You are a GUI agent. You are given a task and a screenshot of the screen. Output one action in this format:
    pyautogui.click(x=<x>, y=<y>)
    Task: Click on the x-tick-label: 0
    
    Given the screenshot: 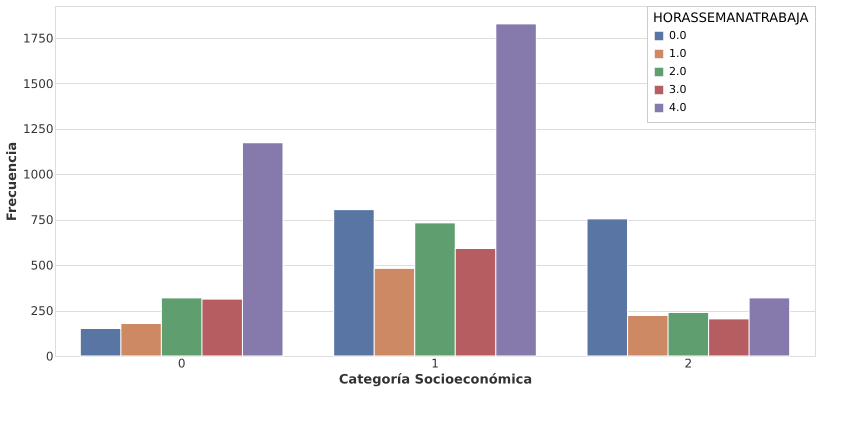 What is the action you would take?
    pyautogui.click(x=182, y=363)
    